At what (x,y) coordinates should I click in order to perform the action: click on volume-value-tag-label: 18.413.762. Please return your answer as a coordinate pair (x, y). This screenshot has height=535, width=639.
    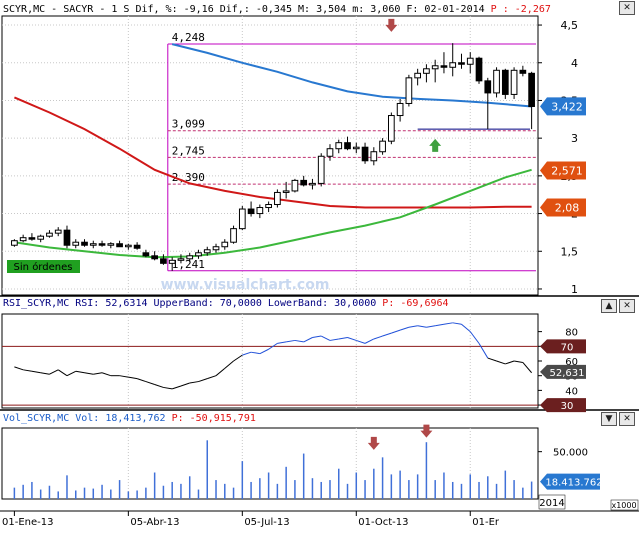
    Looking at the image, I should click on (573, 483).